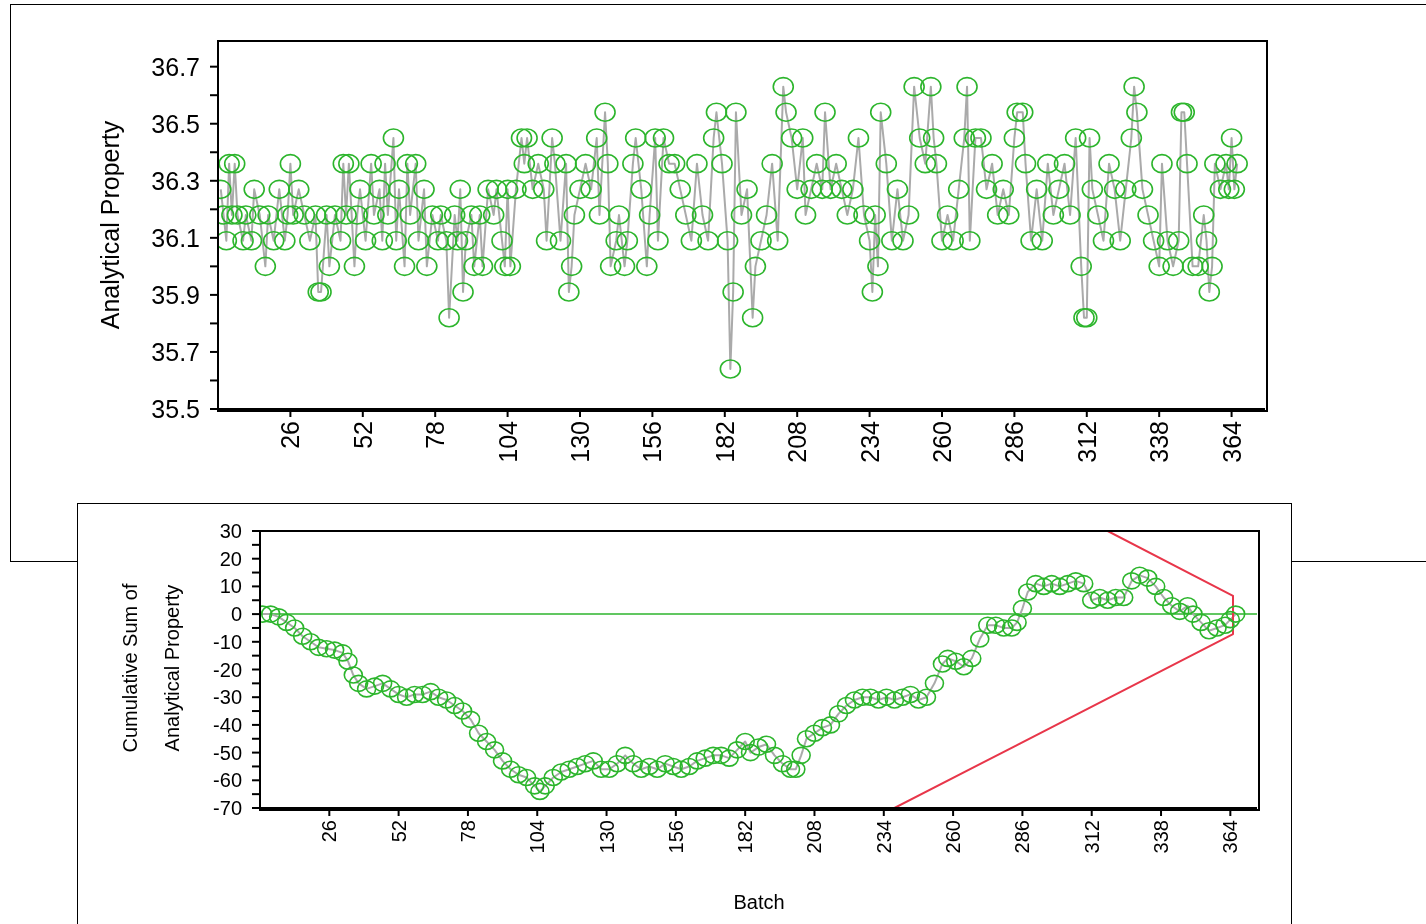  What do you see at coordinates (175, 351) in the screenshot?
I see `y-tick-label: 35.7` at bounding box center [175, 351].